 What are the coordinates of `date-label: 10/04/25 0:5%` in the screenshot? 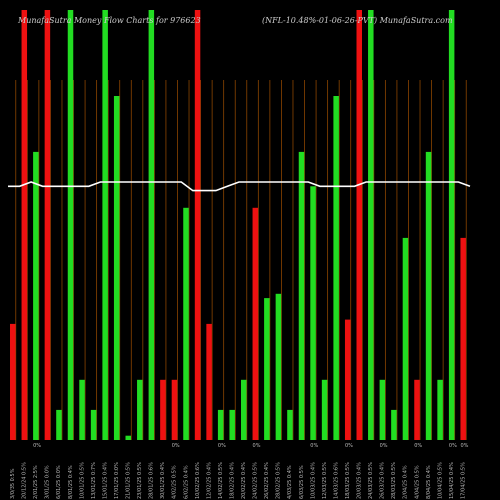 It's located at (440, 480).